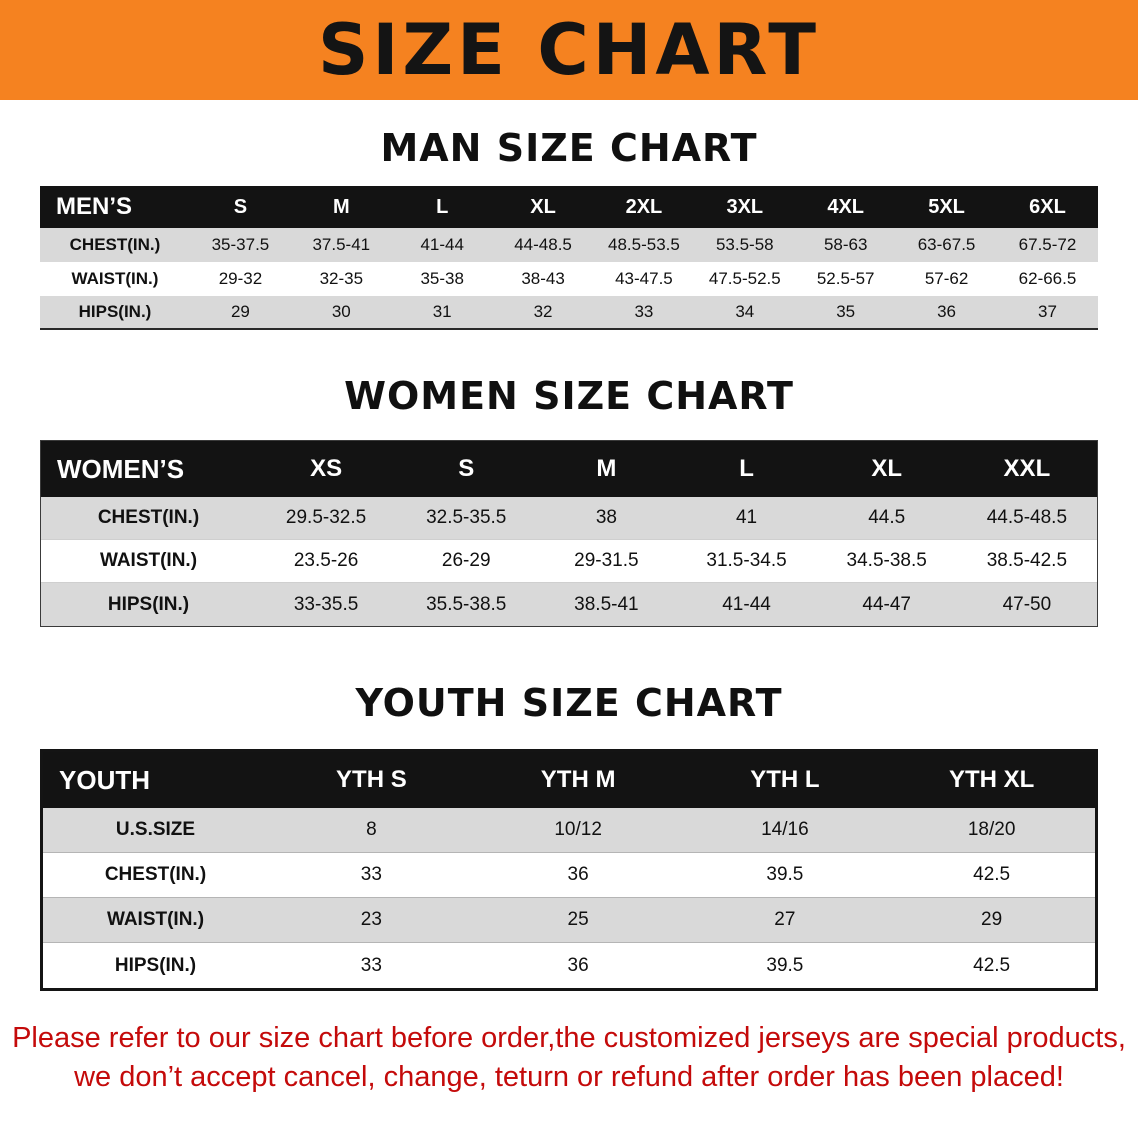 This screenshot has width=1138, height=1132. Describe the element at coordinates (846, 313) in the screenshot. I see `size-value: 35` at that location.